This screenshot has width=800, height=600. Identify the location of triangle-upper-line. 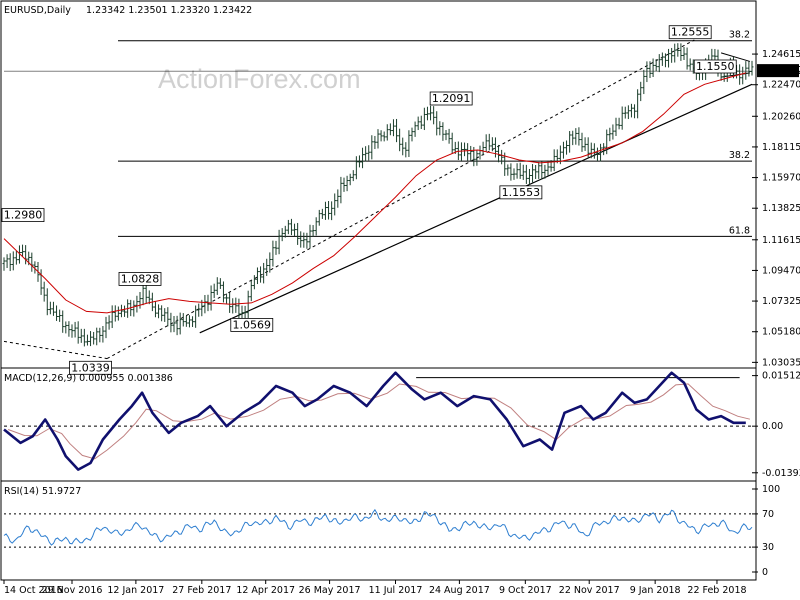
(735, 57).